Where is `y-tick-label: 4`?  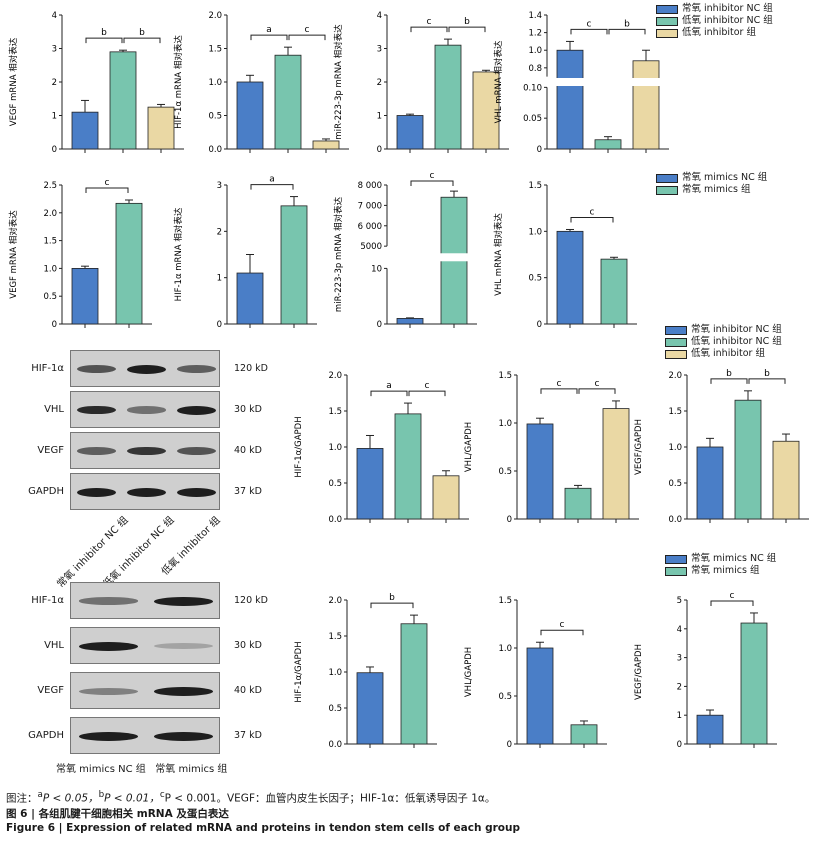
y-tick-label: 4 is located at coordinates (379, 16).